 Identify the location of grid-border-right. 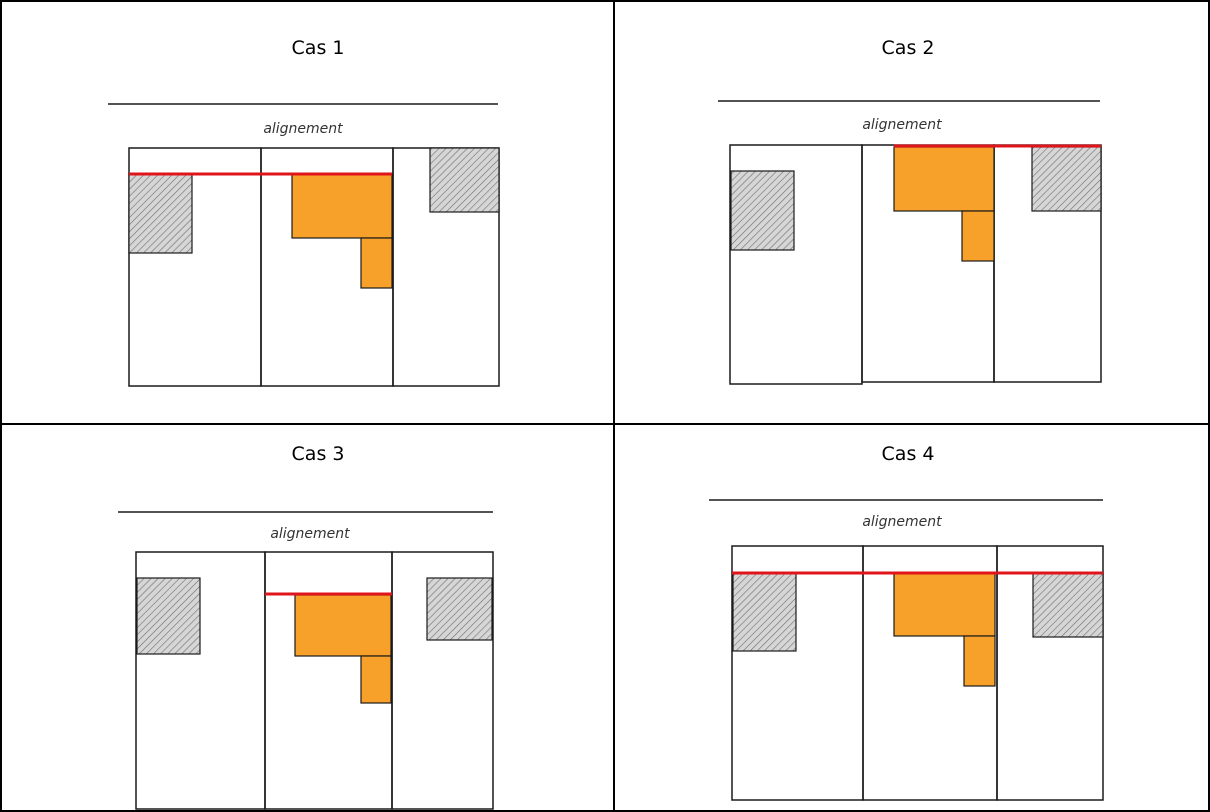
(1209, 406).